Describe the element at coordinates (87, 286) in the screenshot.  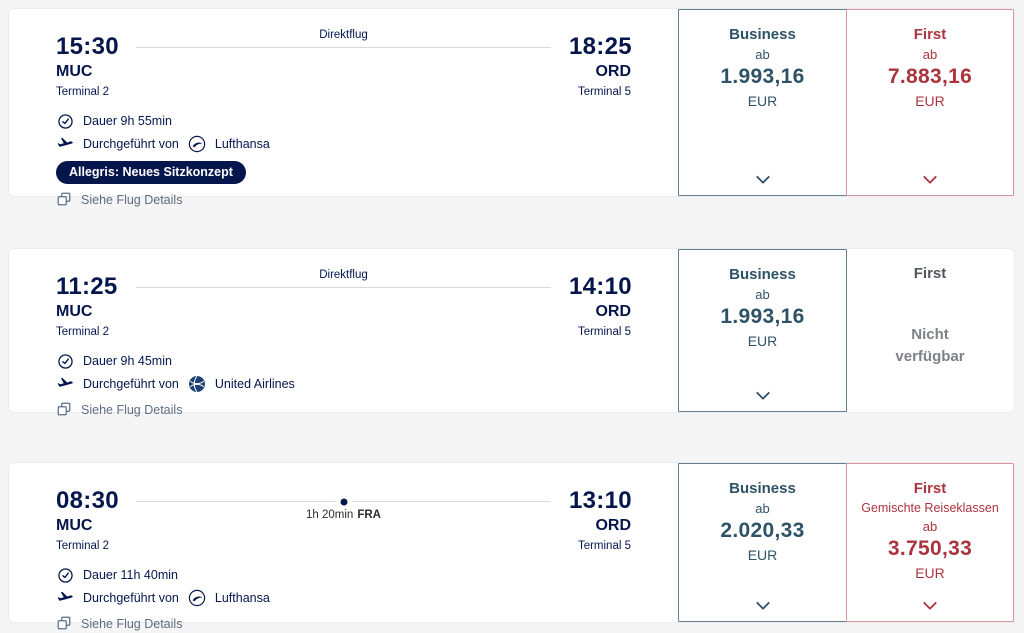
I see `departure-time: 11:25` at that location.